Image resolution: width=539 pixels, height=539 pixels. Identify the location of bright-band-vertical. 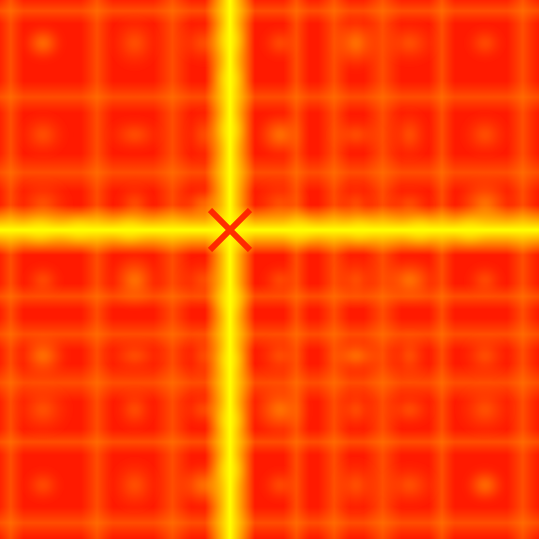
(230, 269).